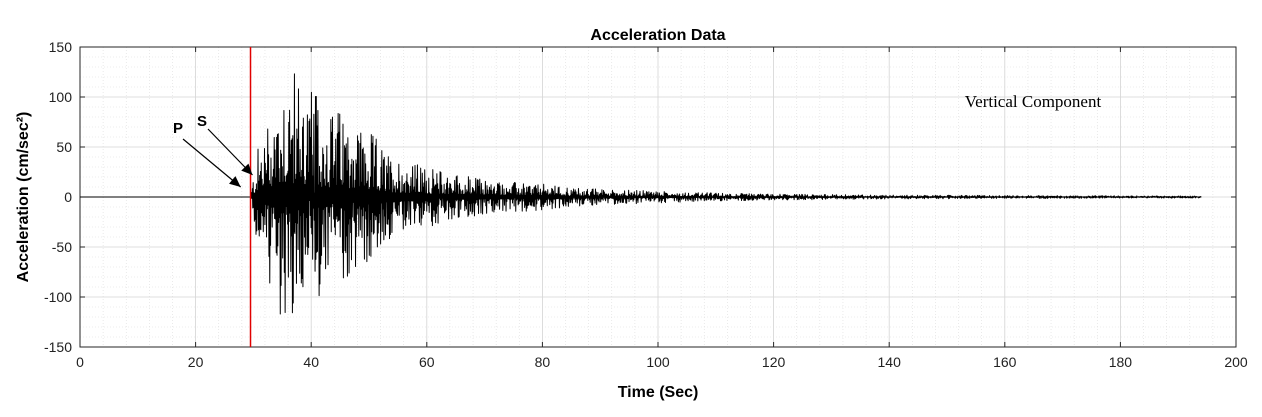 The height and width of the screenshot is (417, 1262). What do you see at coordinates (58, 347) in the screenshot?
I see `y-tick-label: -150` at bounding box center [58, 347].